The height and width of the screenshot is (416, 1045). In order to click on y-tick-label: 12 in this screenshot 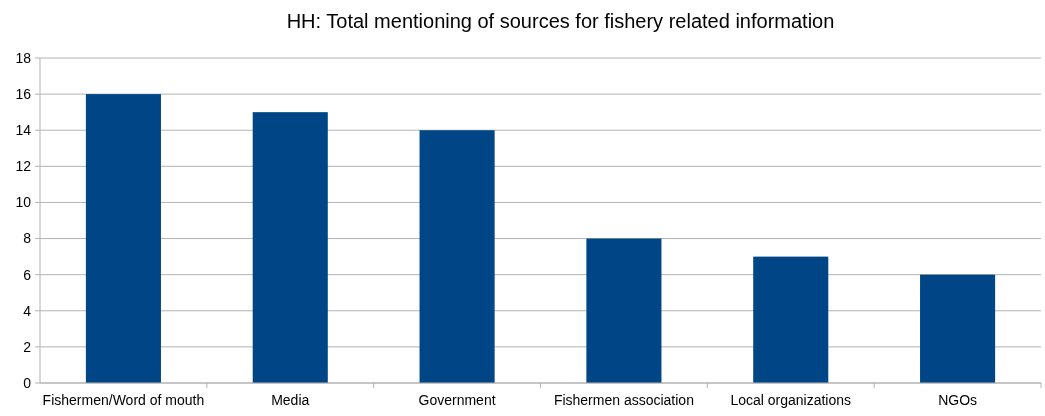, I will do `click(23, 166)`.